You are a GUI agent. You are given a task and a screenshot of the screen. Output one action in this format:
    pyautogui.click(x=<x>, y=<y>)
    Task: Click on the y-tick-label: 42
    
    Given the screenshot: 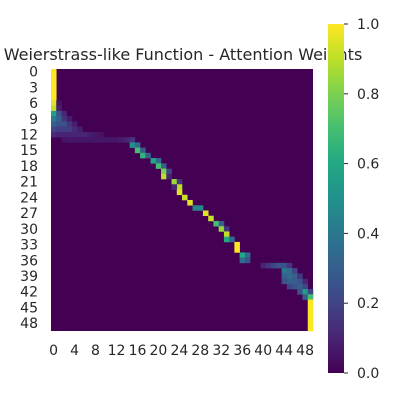 What is the action you would take?
    pyautogui.click(x=29, y=293)
    